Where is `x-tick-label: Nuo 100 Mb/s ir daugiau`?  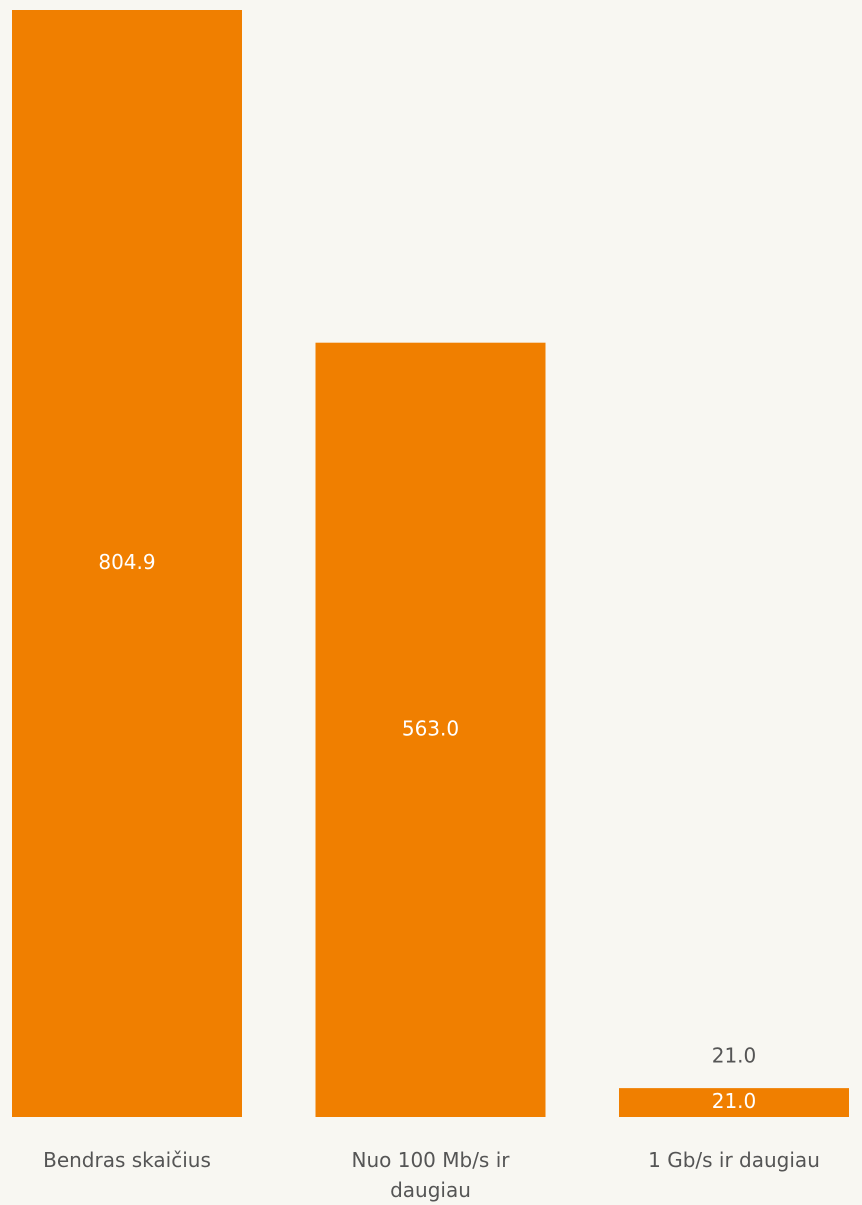 x-tick-label: Nuo 100 Mb/s ir daugiau is located at coordinates (430, 1175).